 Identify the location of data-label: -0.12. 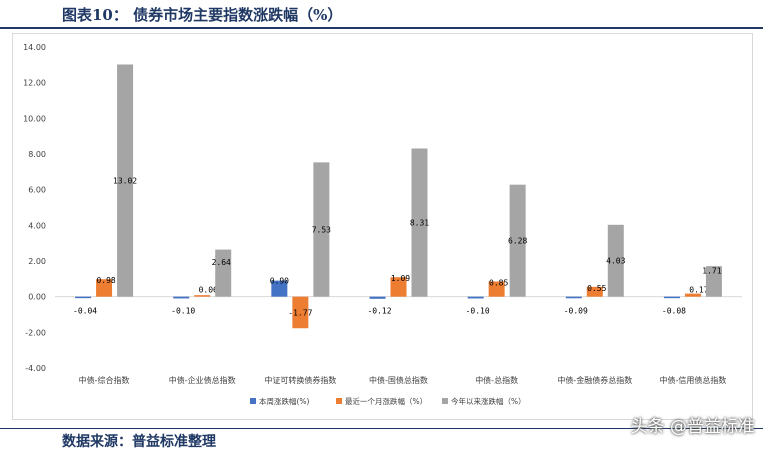
(379, 311).